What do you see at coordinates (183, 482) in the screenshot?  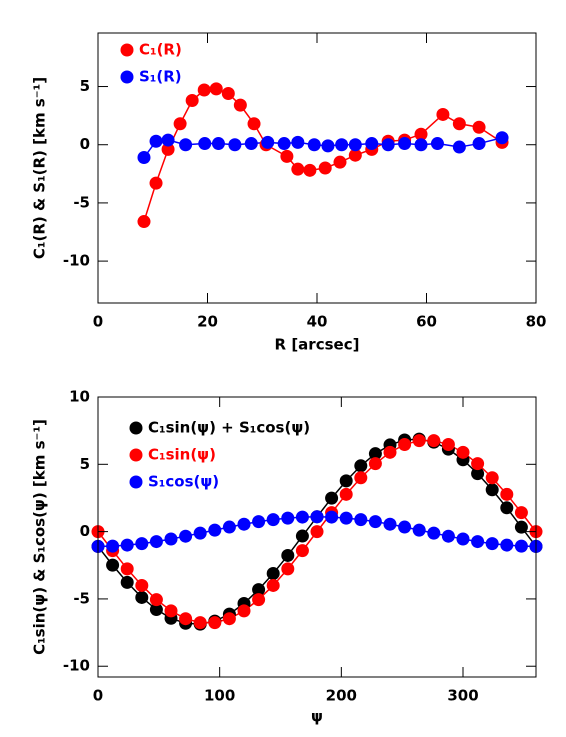 I see `legend-label: S₁cos(ψ)` at bounding box center [183, 482].